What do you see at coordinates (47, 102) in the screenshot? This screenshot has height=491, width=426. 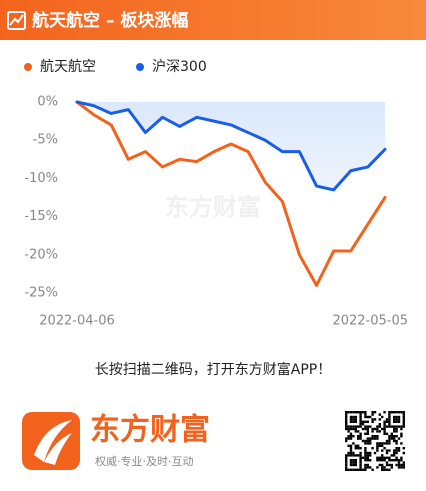 I see `y-tick-label: 0%` at bounding box center [47, 102].